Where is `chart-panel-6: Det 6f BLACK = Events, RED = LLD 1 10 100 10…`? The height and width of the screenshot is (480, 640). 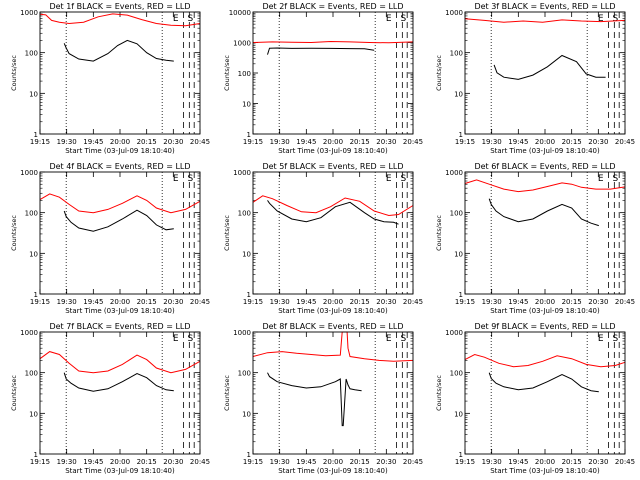
chart-panel-6: Det 6f BLACK = Events, RED = LLD 1 10 100 10… is located at coordinates (535, 238).